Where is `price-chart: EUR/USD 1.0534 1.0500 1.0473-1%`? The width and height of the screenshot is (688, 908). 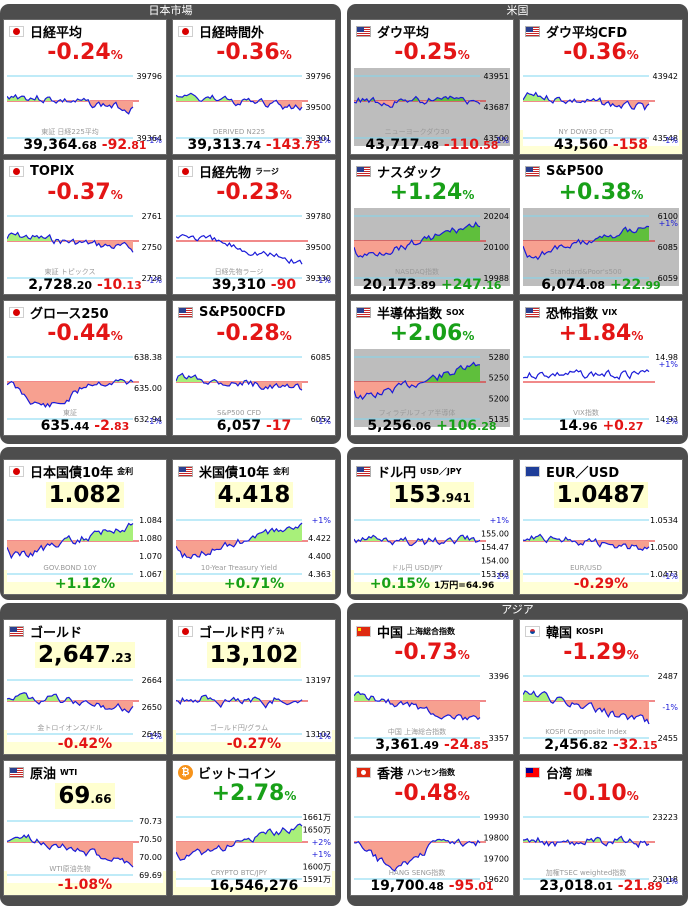
price-chart: EUR/USD 1.0534 1.0500 1.0473-1% is located at coordinates (600, 547).